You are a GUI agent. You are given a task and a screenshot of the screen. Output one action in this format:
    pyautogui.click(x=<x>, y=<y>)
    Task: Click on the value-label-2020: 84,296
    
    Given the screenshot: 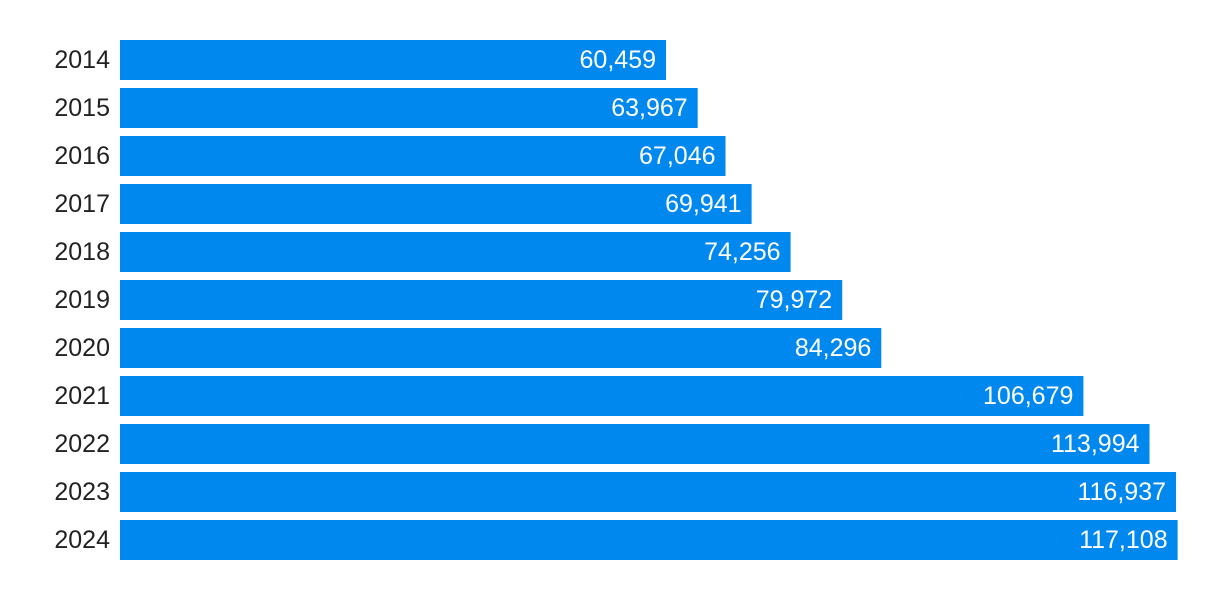 What is the action you would take?
    pyautogui.click(x=833, y=348)
    